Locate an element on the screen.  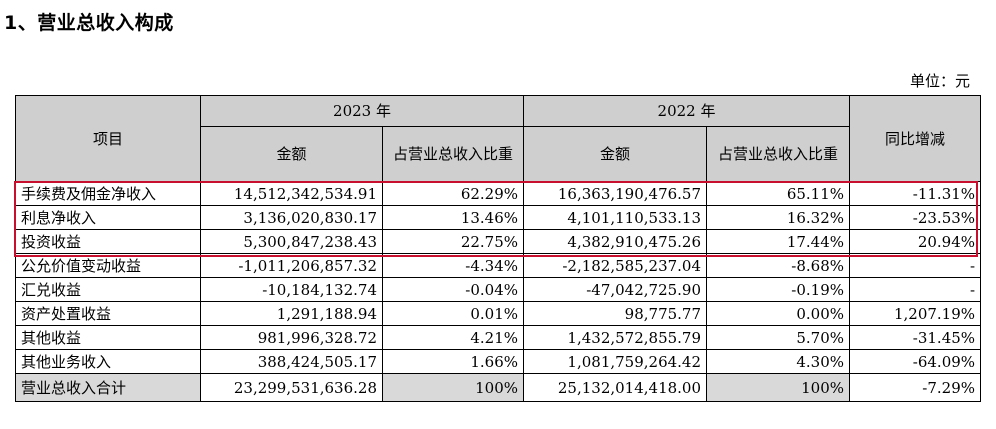
share-2023: 1.66% is located at coordinates (453, 361).